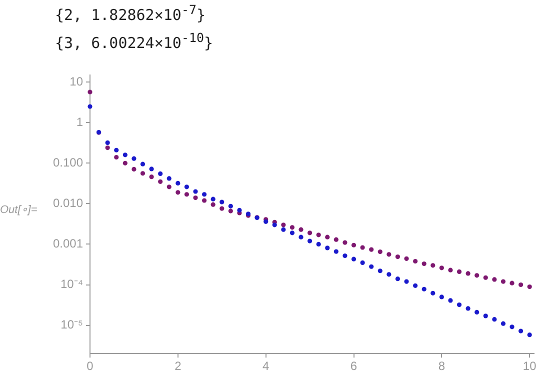 This screenshot has height=376, width=540. What do you see at coordinates (68, 162) in the screenshot?
I see `y-tick-label: 0.100` at bounding box center [68, 162].